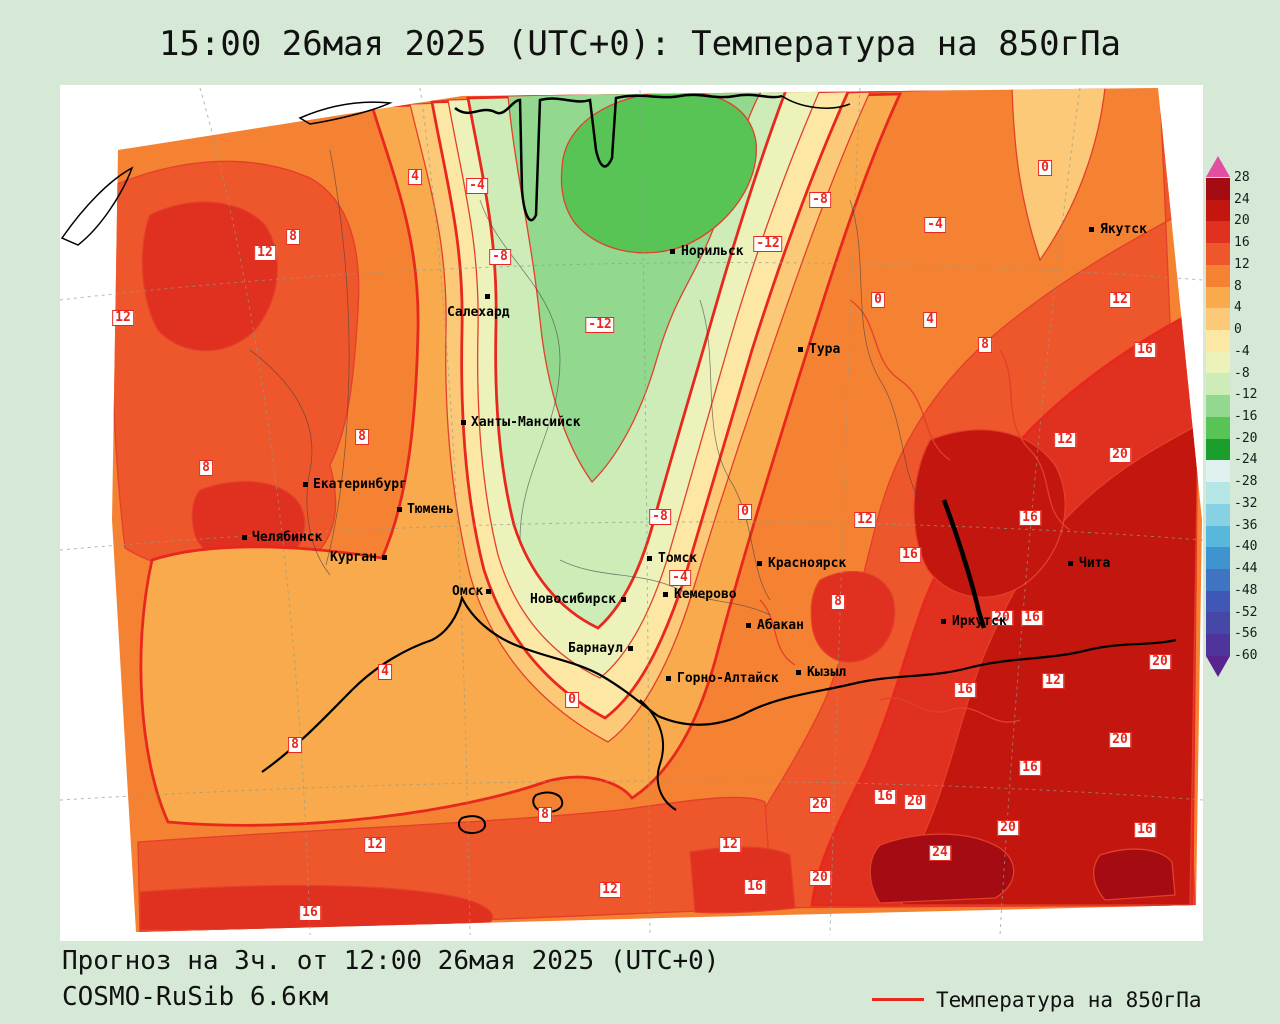  Describe the element at coordinates (964, 564) in the screenshot. I see `lake-baikal` at that location.